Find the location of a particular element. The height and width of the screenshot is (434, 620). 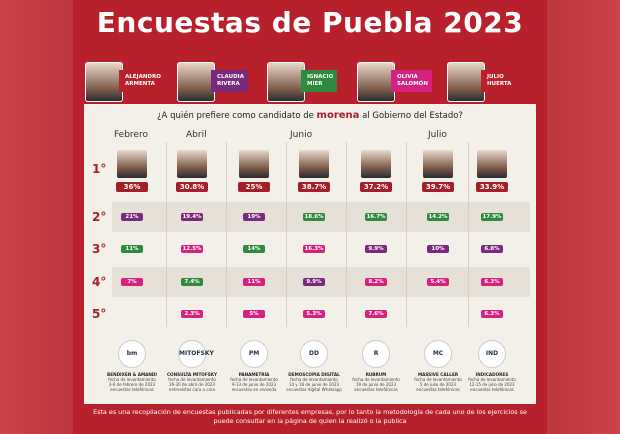

rank-label: 3° is located at coordinates (99, 249).